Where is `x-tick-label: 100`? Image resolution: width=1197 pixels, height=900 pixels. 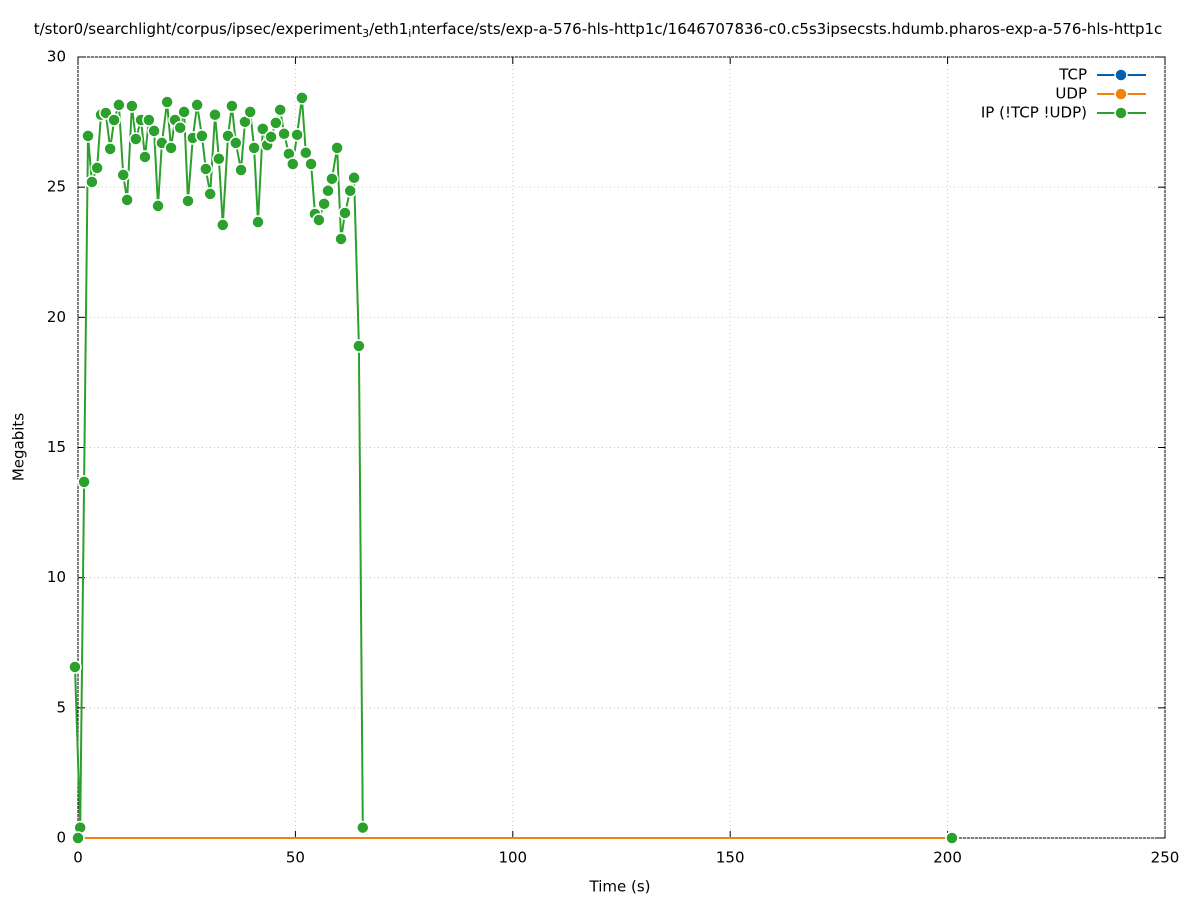 x-tick-label: 100 is located at coordinates (512, 858).